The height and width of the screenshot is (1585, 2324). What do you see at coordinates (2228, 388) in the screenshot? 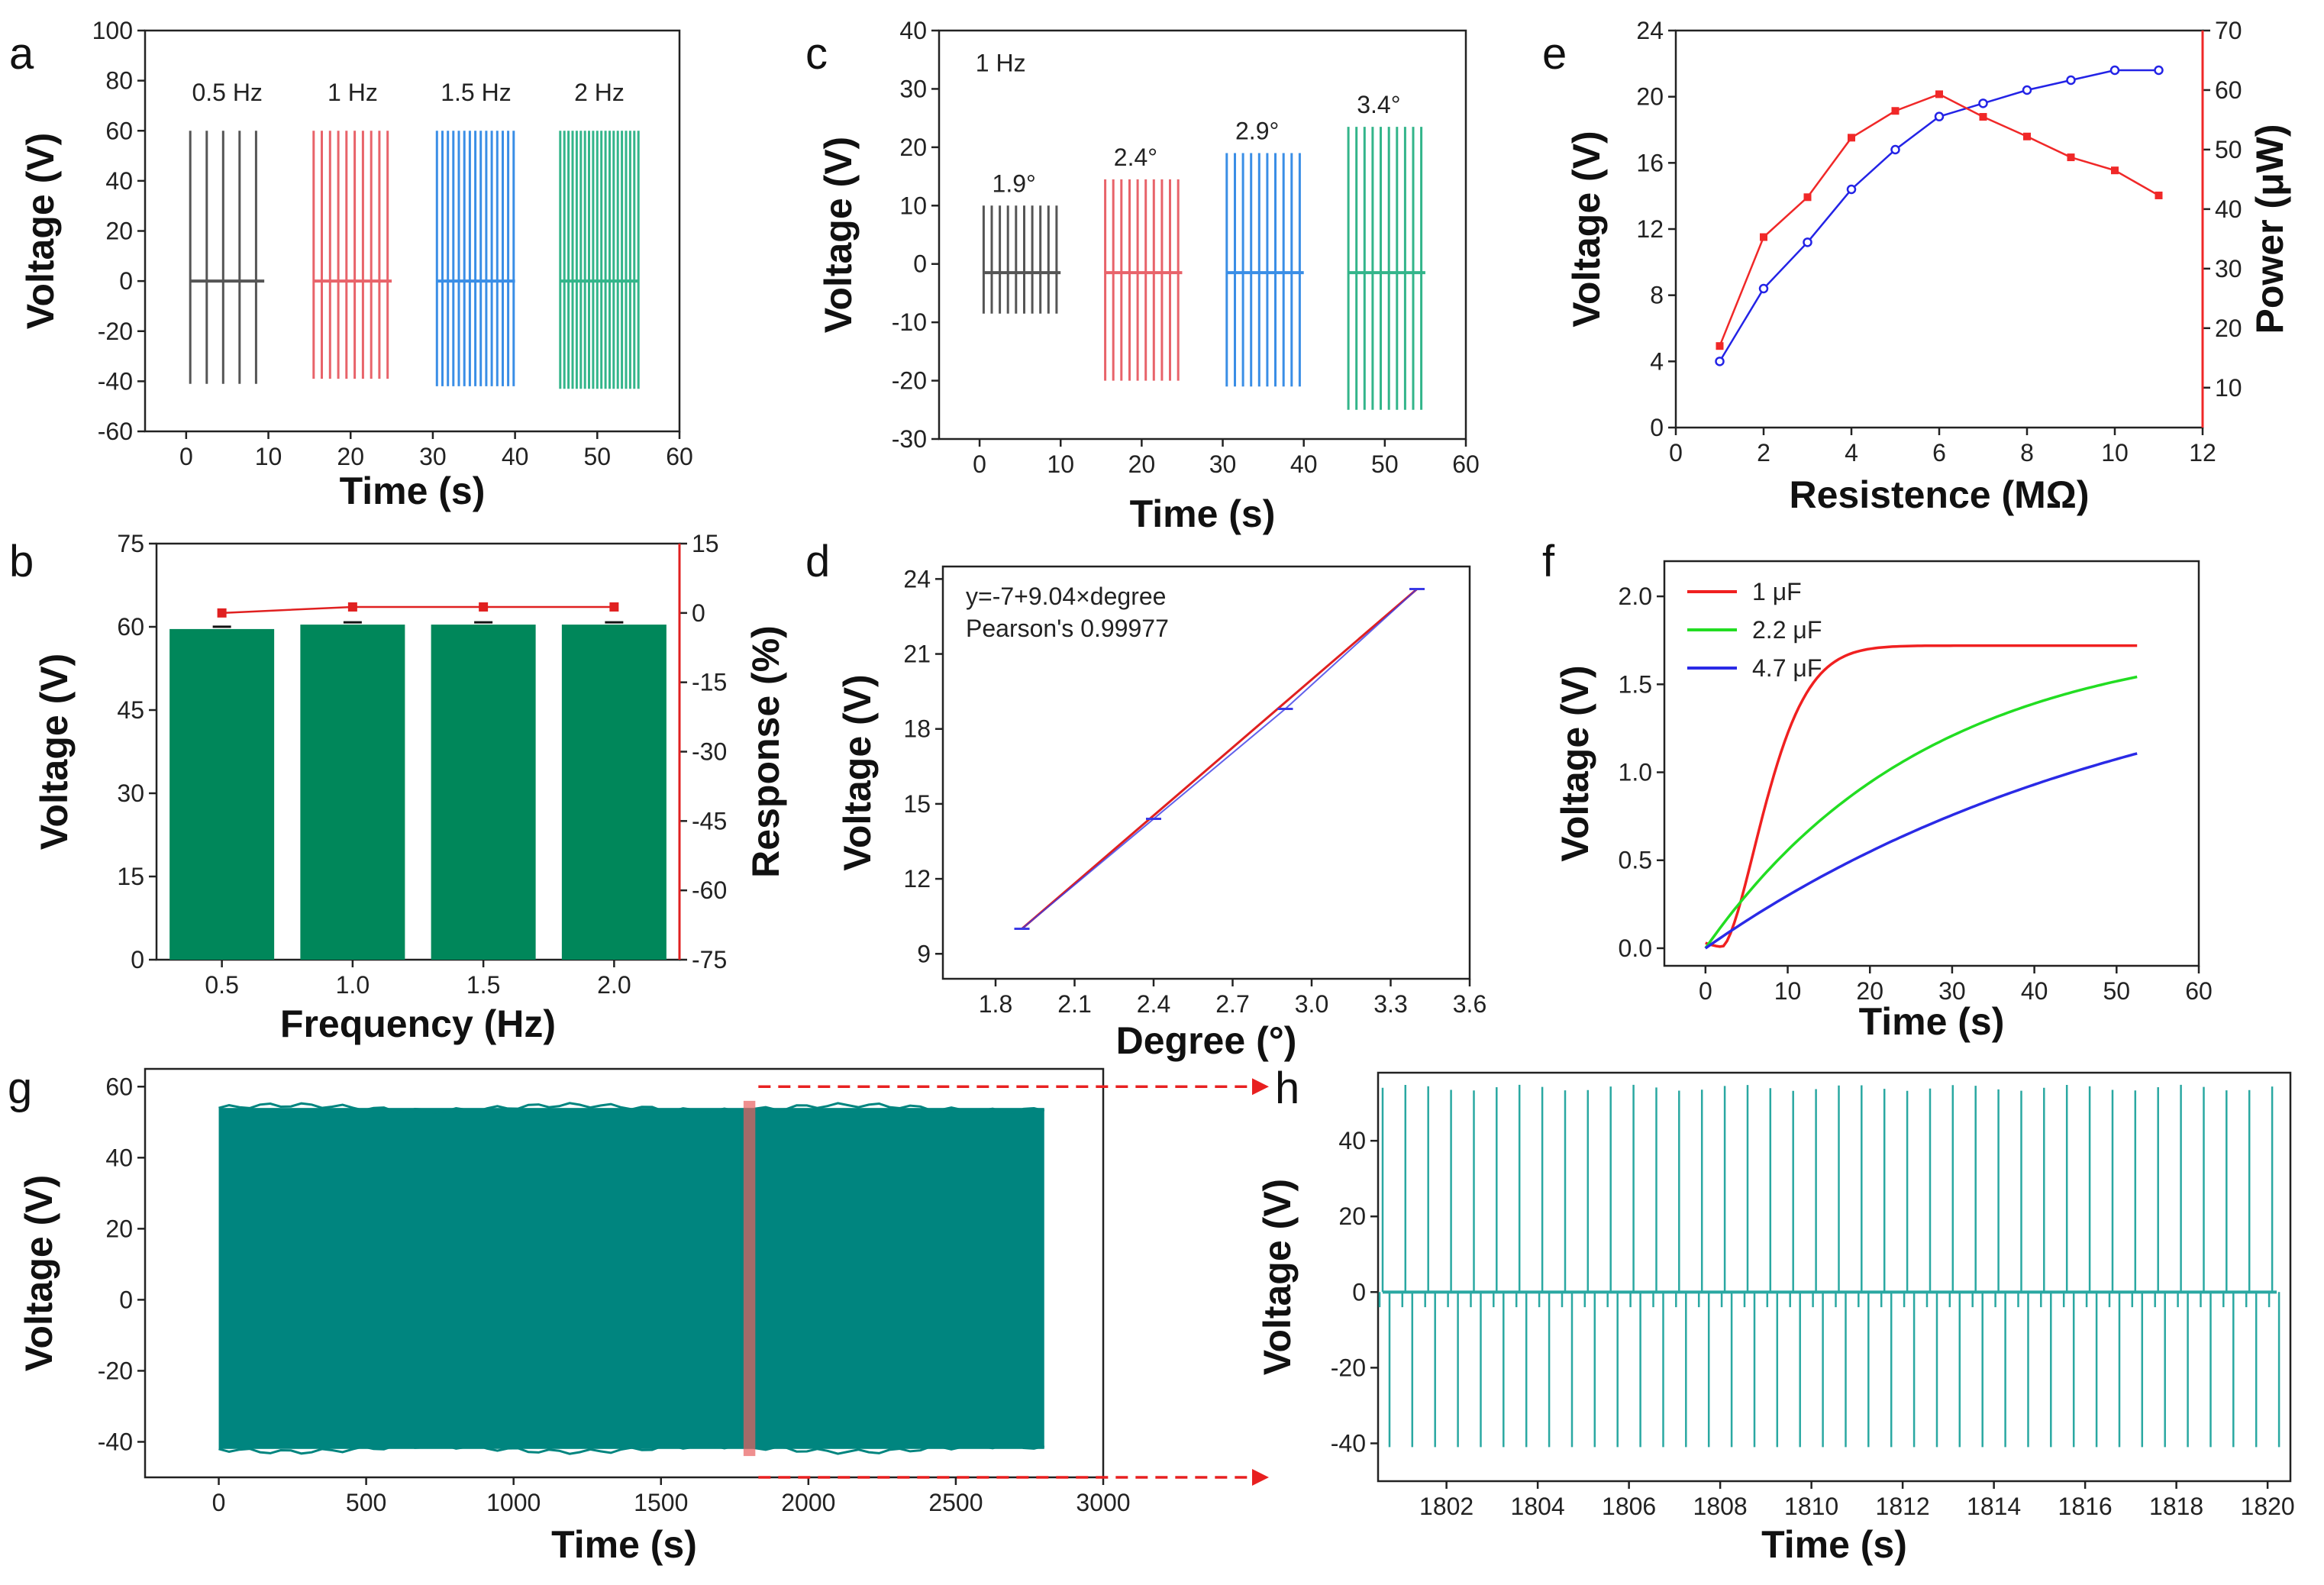
I see `y-tick-label: 10` at bounding box center [2228, 388].